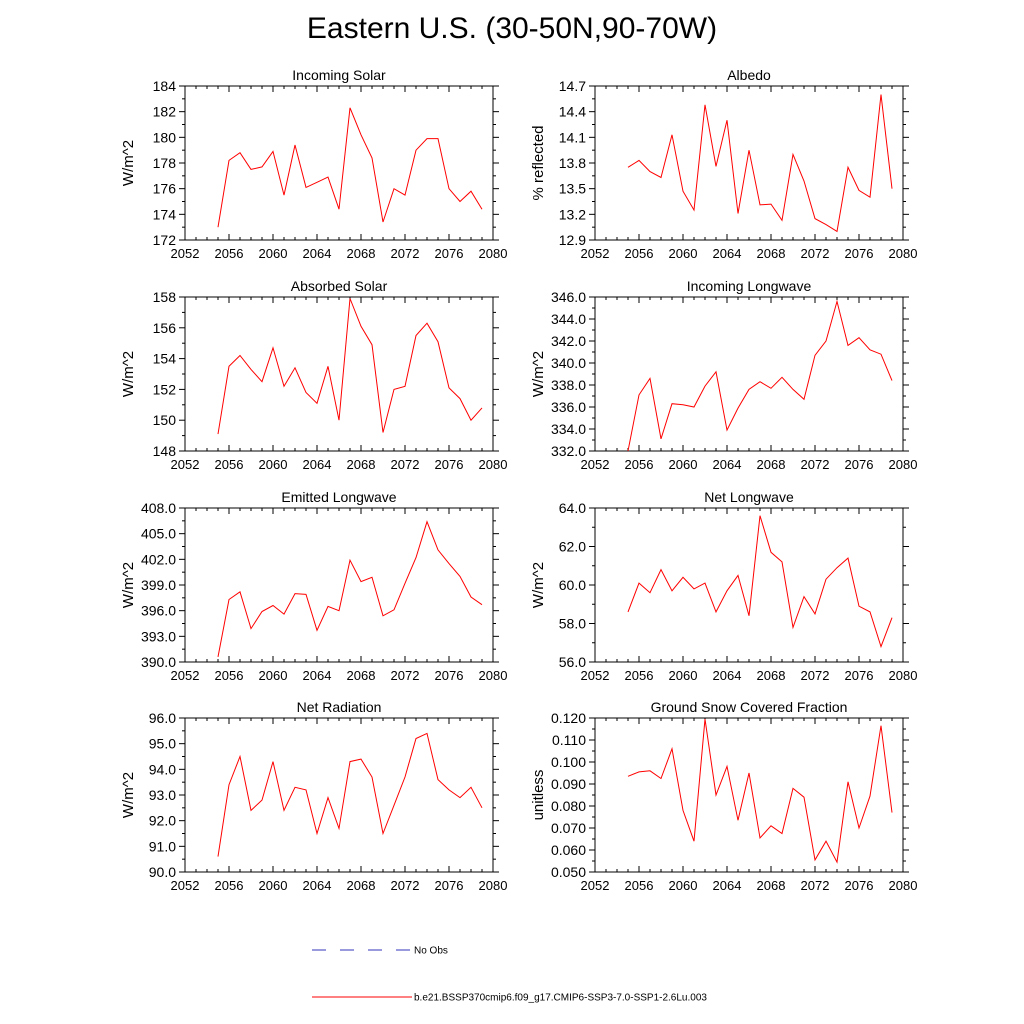 Image resolution: width=1024 pixels, height=1024 pixels. What do you see at coordinates (165, 86) in the screenshot?
I see `y-tick-label: 184` at bounding box center [165, 86].